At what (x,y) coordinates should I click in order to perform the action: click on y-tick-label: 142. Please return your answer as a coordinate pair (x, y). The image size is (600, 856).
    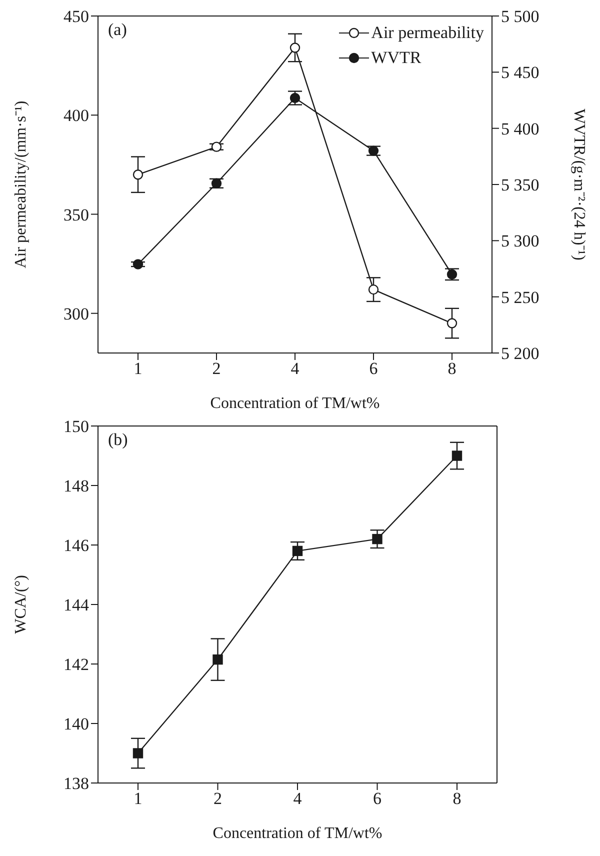
    Looking at the image, I should click on (76, 664).